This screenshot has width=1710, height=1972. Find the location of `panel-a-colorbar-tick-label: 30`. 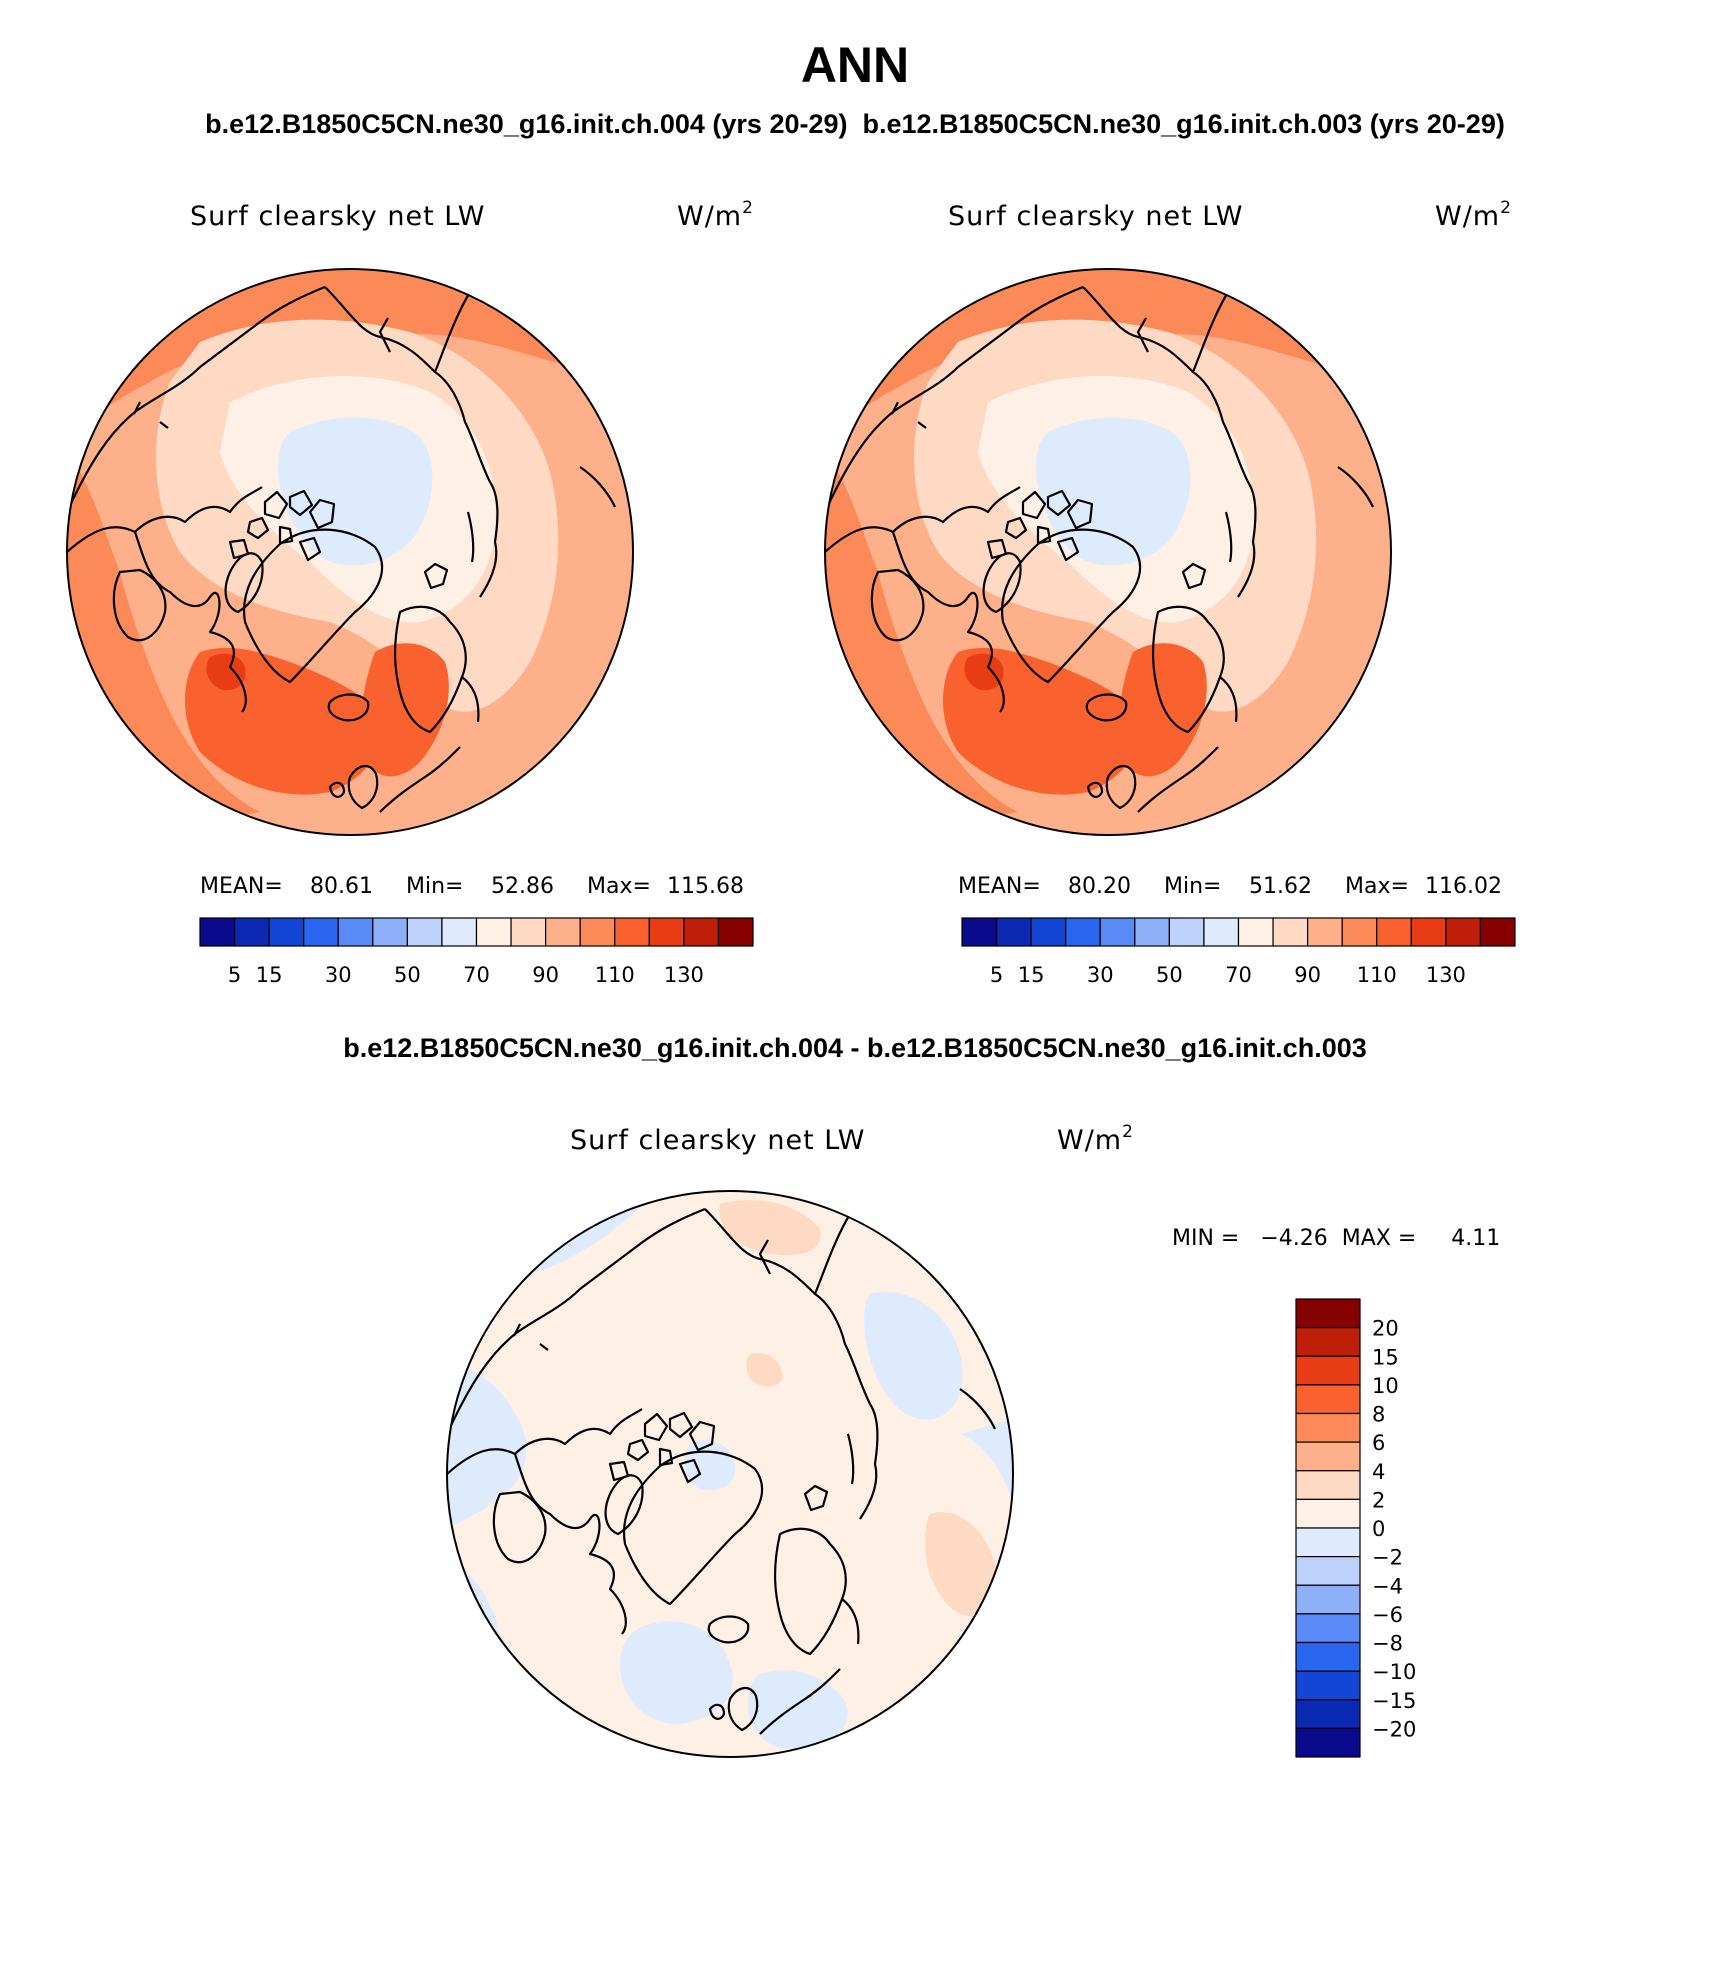

panel-a-colorbar-tick-label: 30 is located at coordinates (338, 975).